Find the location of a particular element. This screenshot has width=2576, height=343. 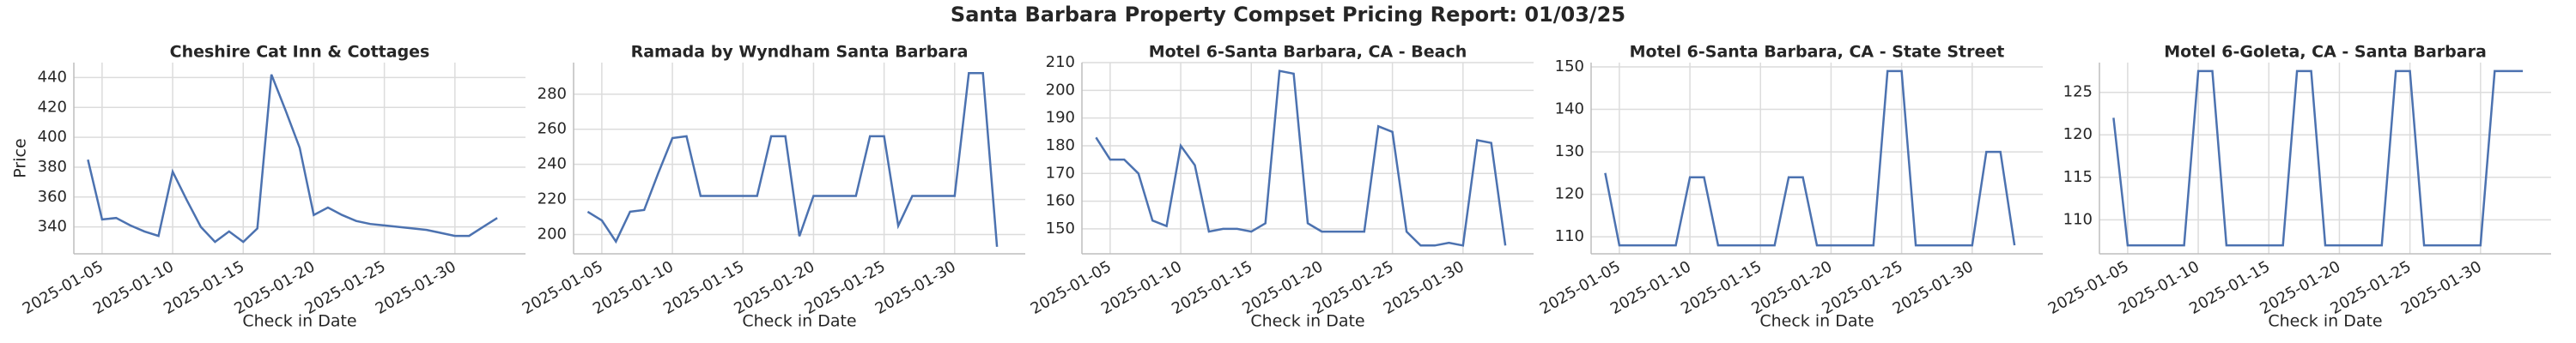

y-tick-label: 130 is located at coordinates (1569, 151).